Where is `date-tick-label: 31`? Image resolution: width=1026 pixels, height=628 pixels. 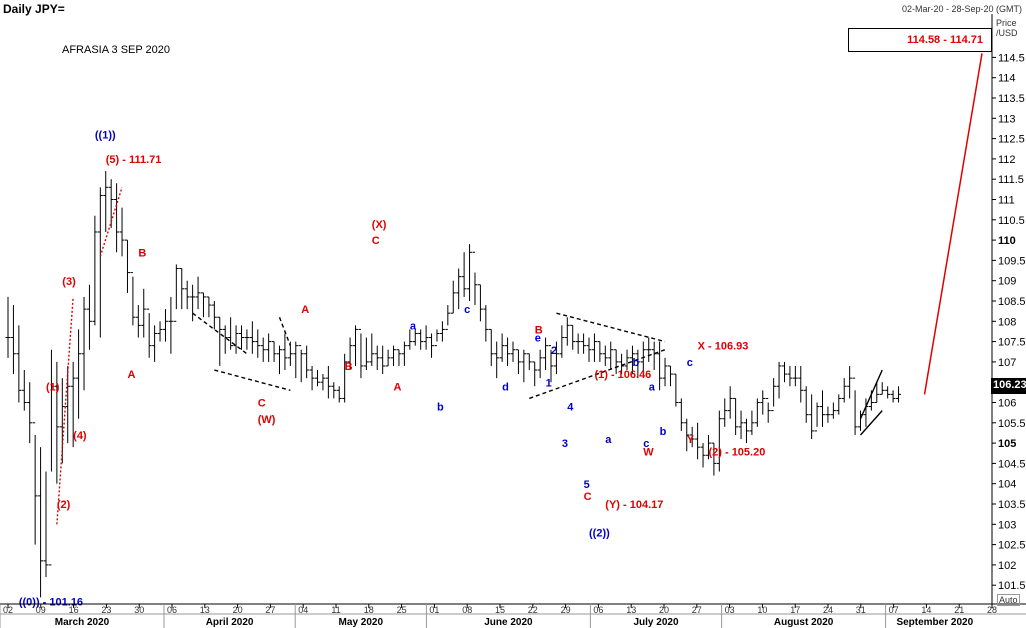 date-tick-label: 31 is located at coordinates (861, 610).